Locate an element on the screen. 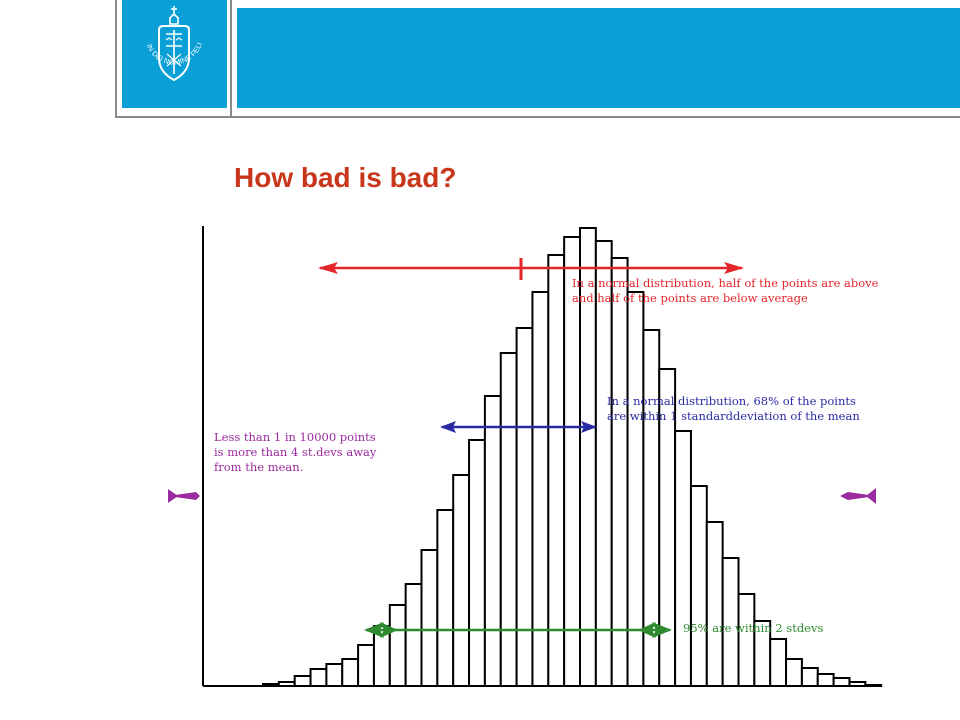 The height and width of the screenshot is (720, 960). two-sd-arrow is located at coordinates (518, 630).